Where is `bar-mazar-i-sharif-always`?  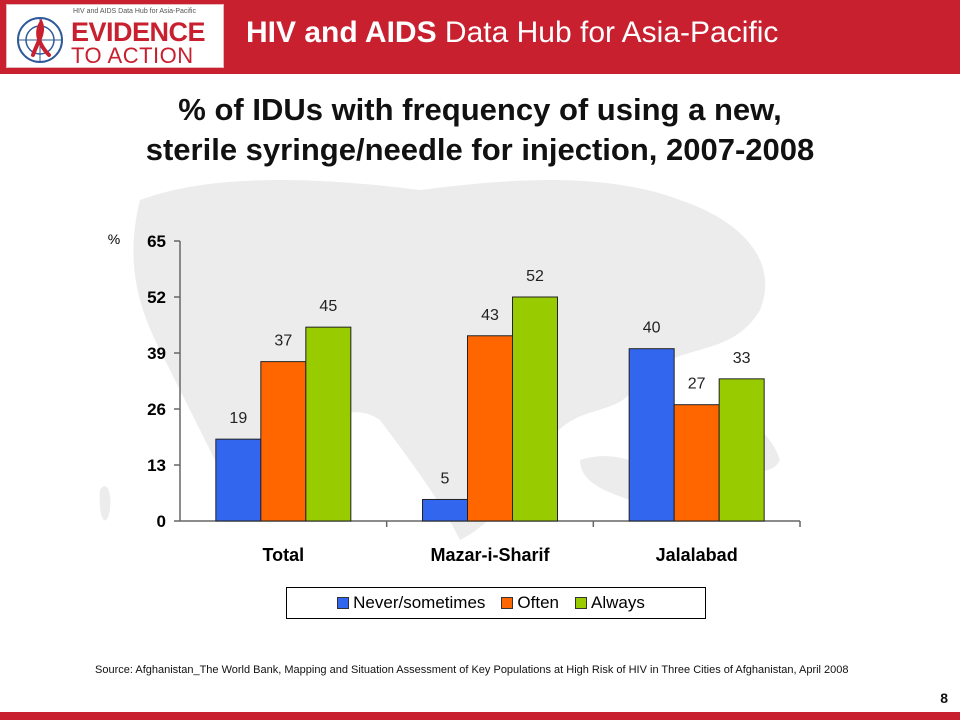
bar-mazar-i-sharif-always is located at coordinates (535, 409).